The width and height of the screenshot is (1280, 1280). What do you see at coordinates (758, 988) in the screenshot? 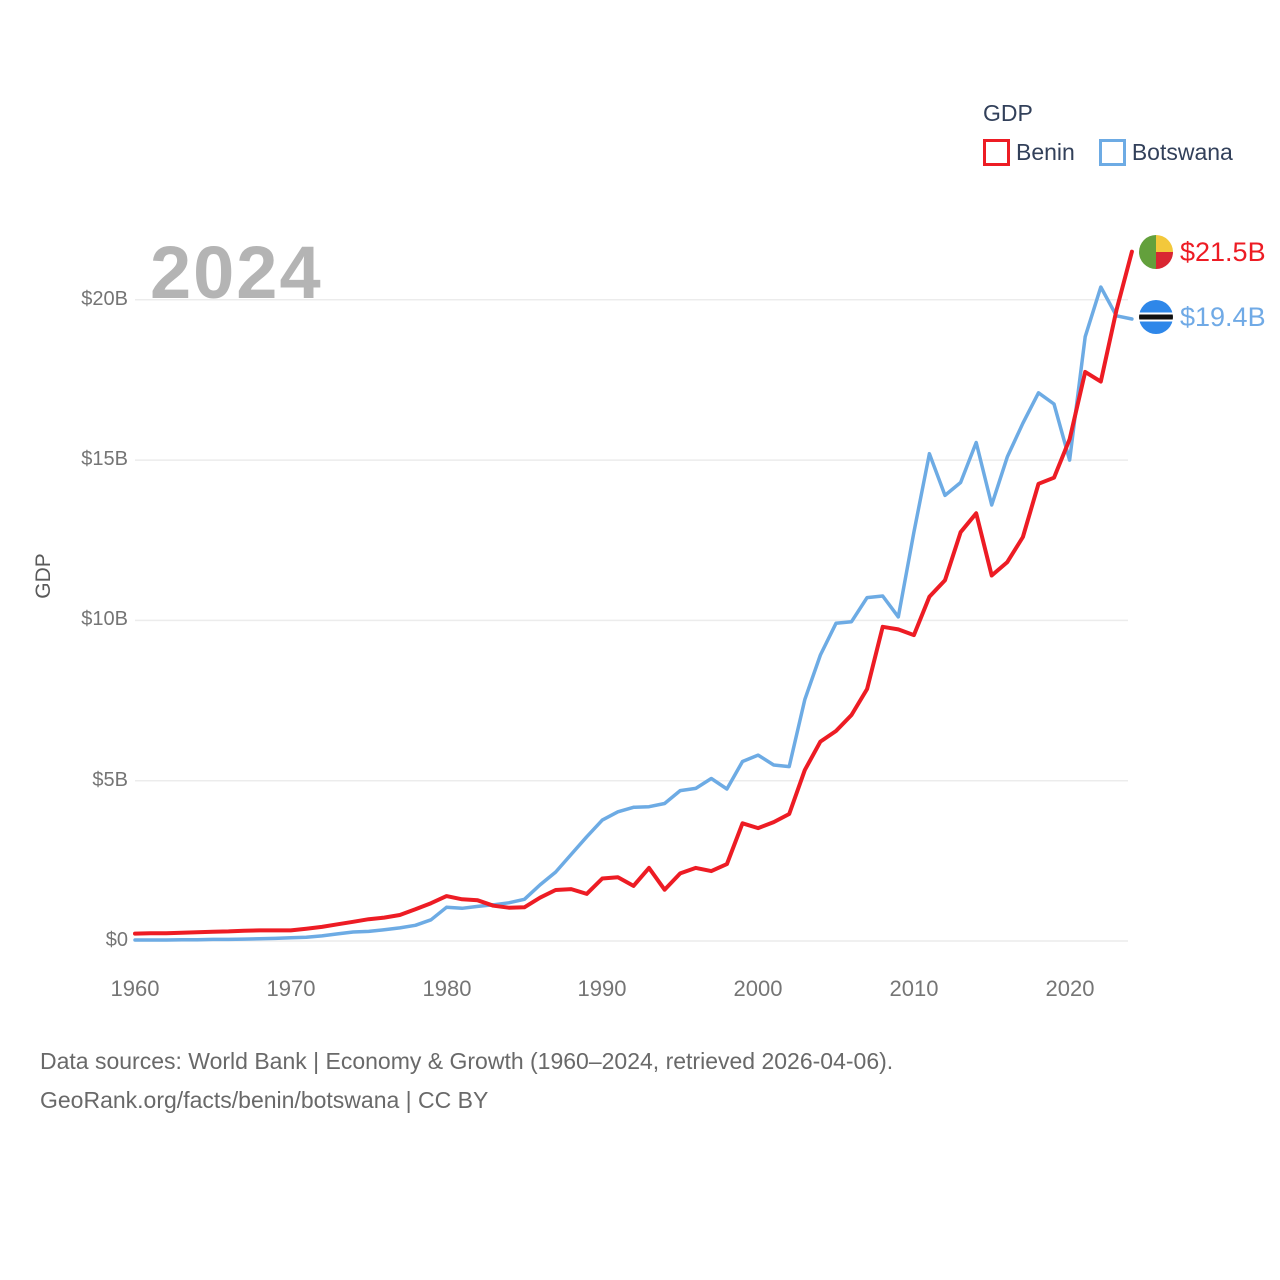
I see `x-tick-2000: 2000` at bounding box center [758, 988].